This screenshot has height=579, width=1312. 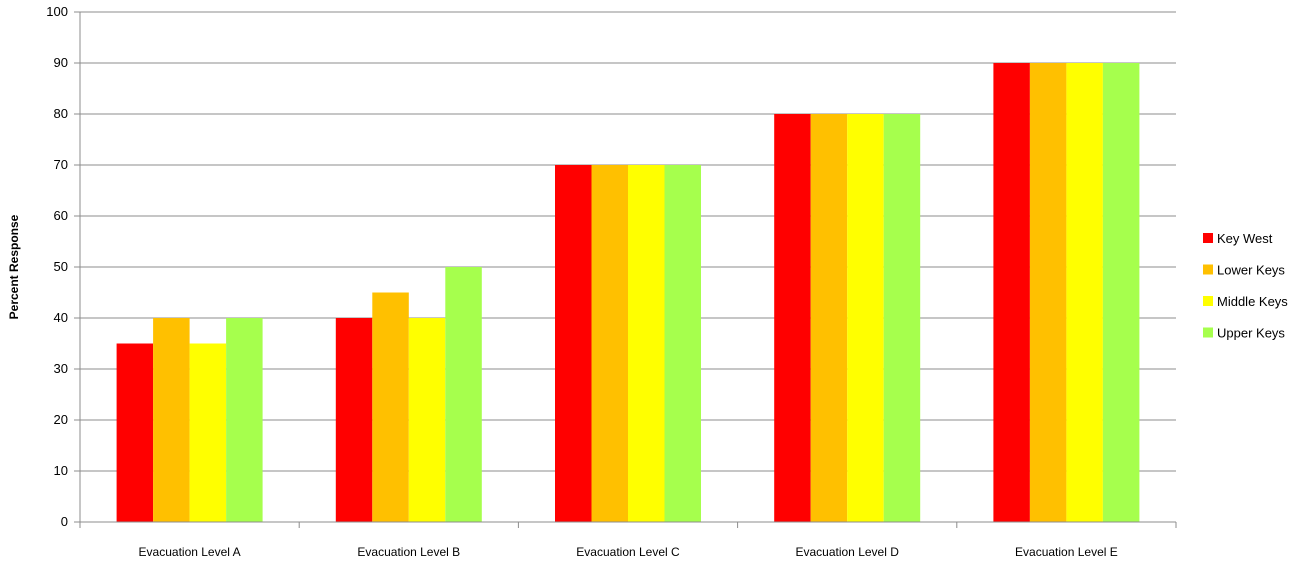 I want to click on y-tick-label: 10, so click(x=61, y=470).